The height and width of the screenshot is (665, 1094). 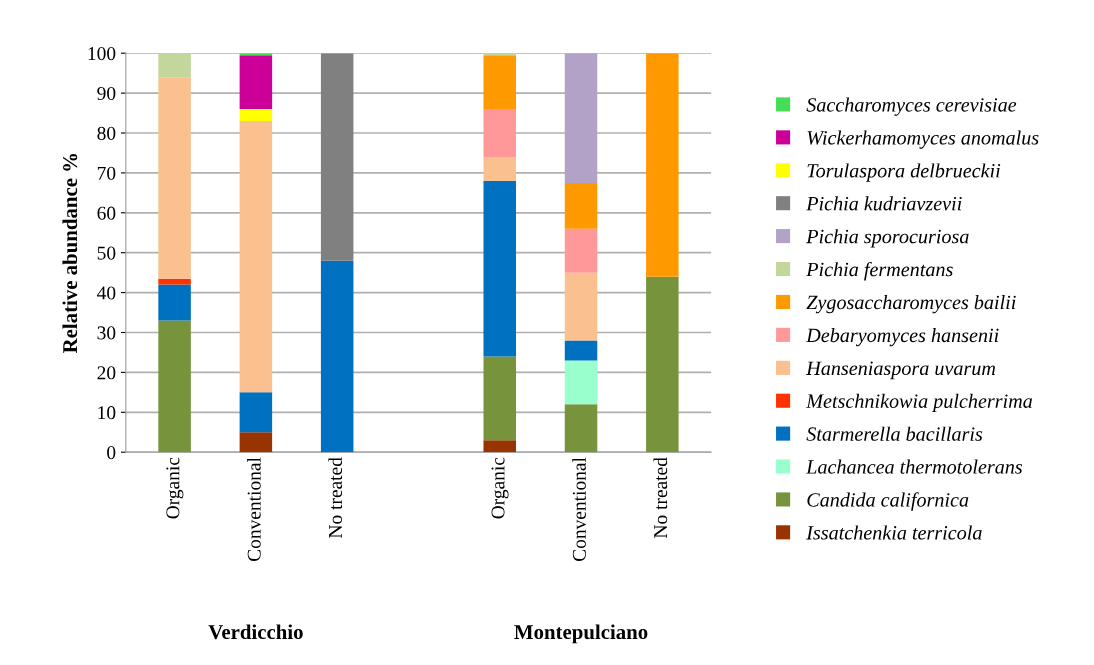 I want to click on legend-label: Pichia fermentans, so click(x=879, y=271).